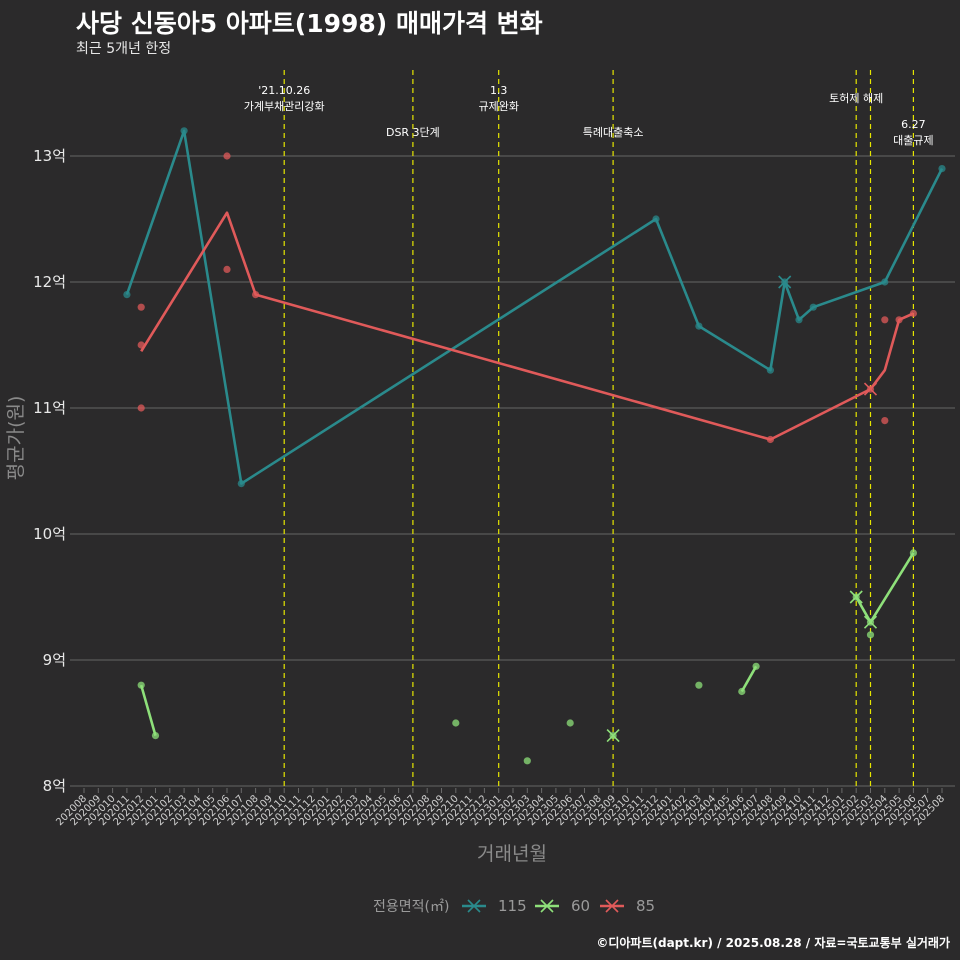 The image size is (960, 960). Describe the element at coordinates (49, 471) in the screenshot. I see `y-axis-ticks: 8억 9억 10억 11억 12억 13억` at that location.